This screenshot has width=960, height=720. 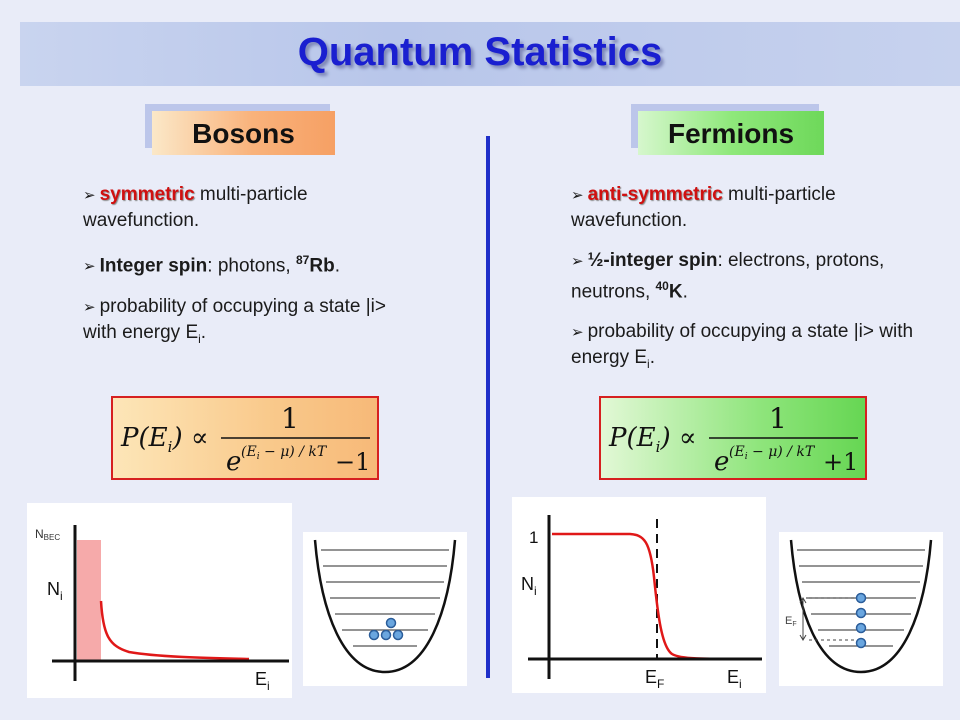 I want to click on fermi-dirac-formula: P(Ei) ∝ 1 e (Ei − μ) / kT +1, so click(x=733, y=439).